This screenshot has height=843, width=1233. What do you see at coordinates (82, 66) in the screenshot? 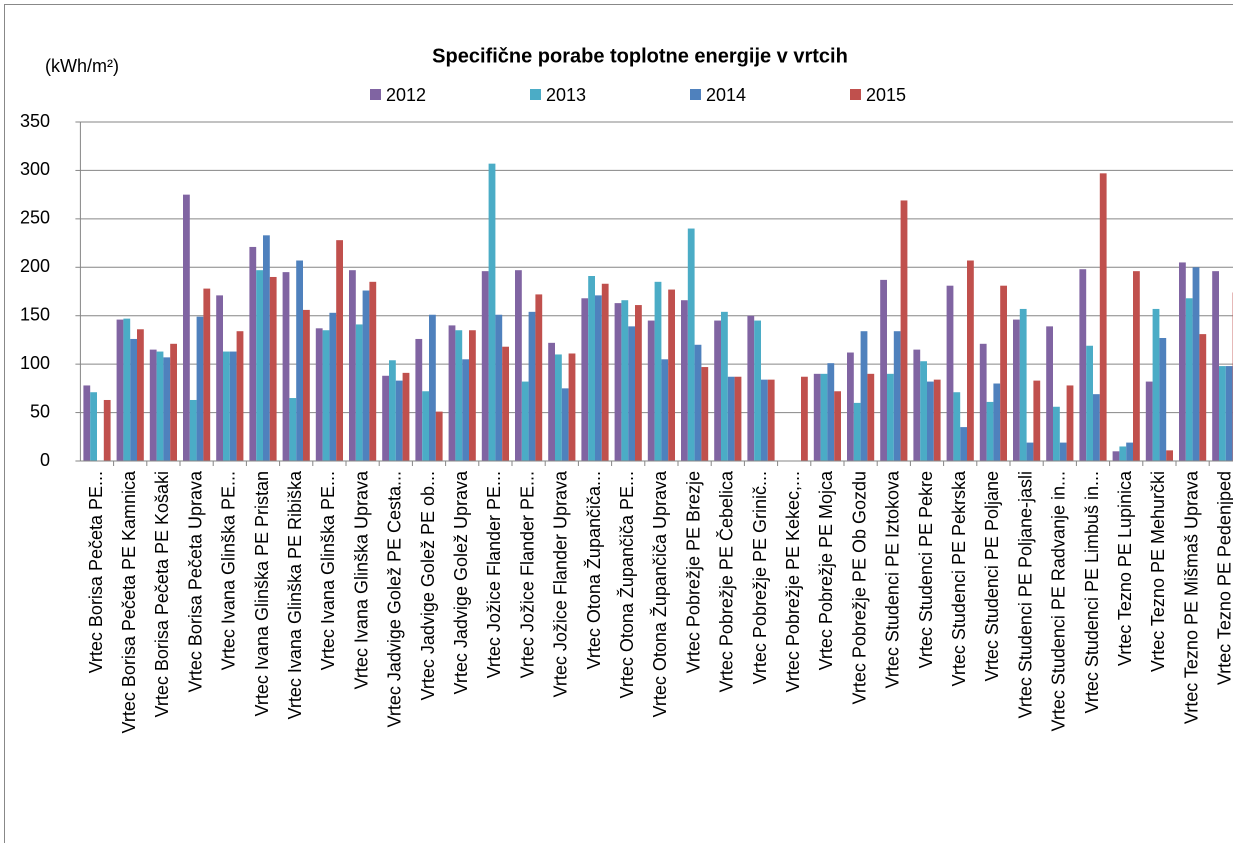
I see `y-axis-label: (kWh/m²)` at bounding box center [82, 66].